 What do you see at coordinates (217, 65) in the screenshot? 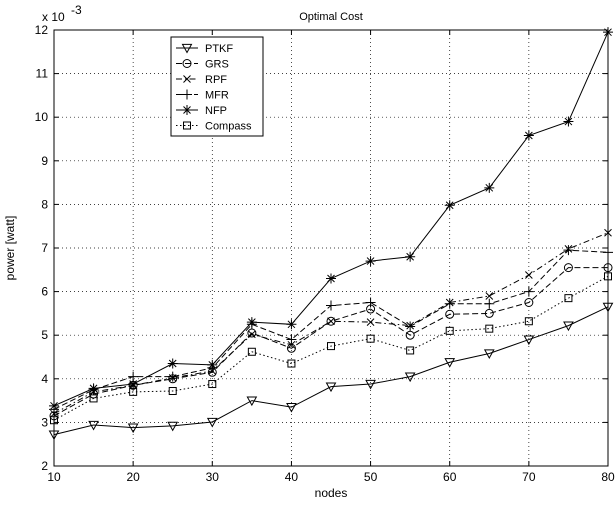
I see `legend-label-grs: GRS` at bounding box center [217, 65].